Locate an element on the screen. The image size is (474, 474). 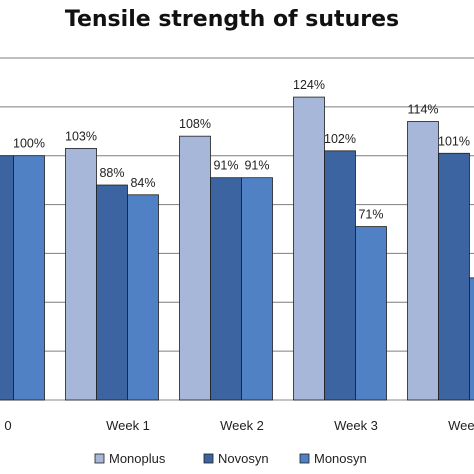
legend: Monoplus Novosyn Monosyn is located at coordinates (230, 458).